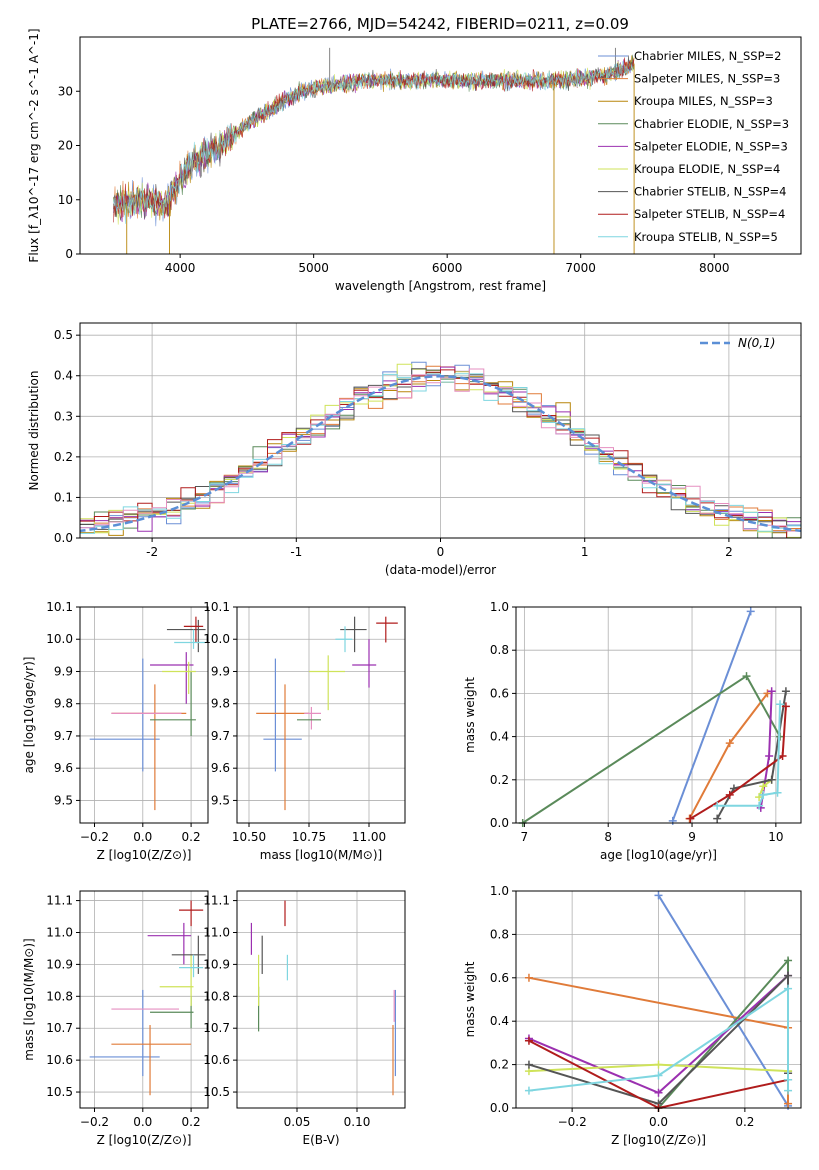 This screenshot has width=819, height=1170. What do you see at coordinates (309, 837) in the screenshot?
I see `x-tick-label: 10.75` at bounding box center [309, 837].